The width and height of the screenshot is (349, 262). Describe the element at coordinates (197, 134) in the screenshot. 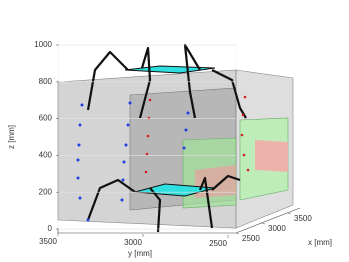

I see `points` at that location.